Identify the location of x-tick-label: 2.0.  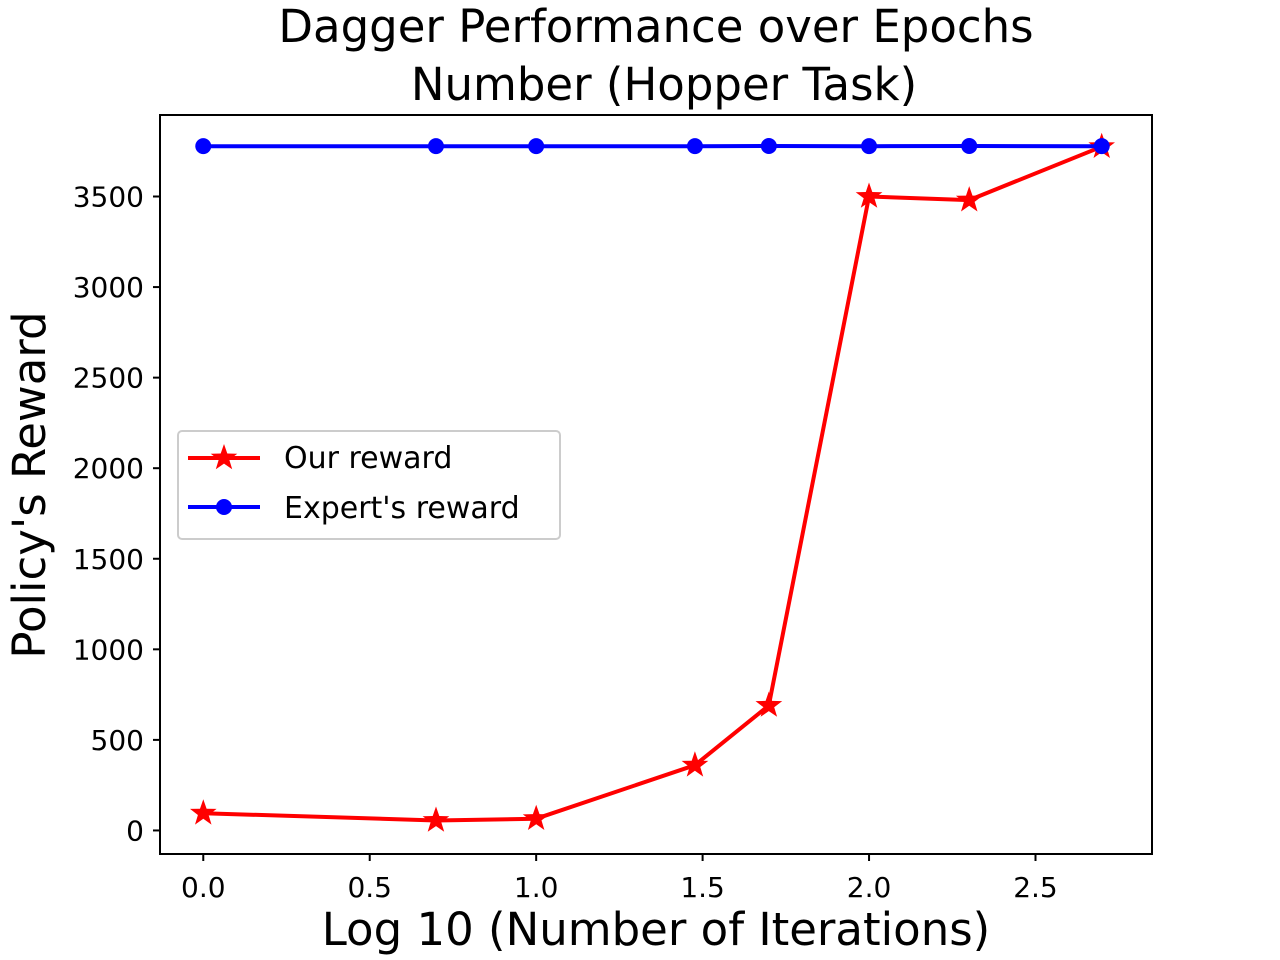
(869, 887).